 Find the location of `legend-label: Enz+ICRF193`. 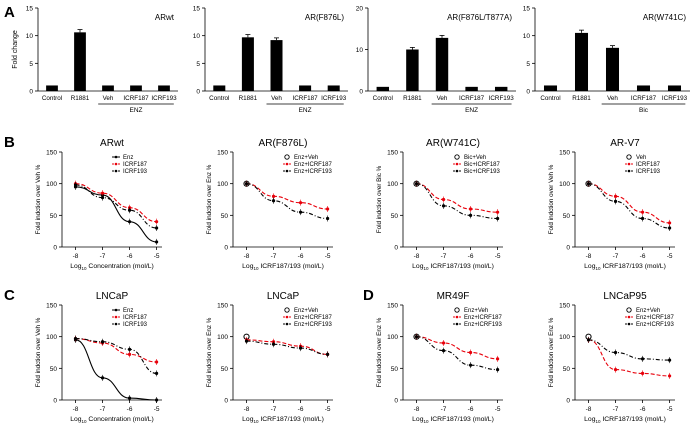

legend-label: Enz+ICRF193 is located at coordinates (313, 172).